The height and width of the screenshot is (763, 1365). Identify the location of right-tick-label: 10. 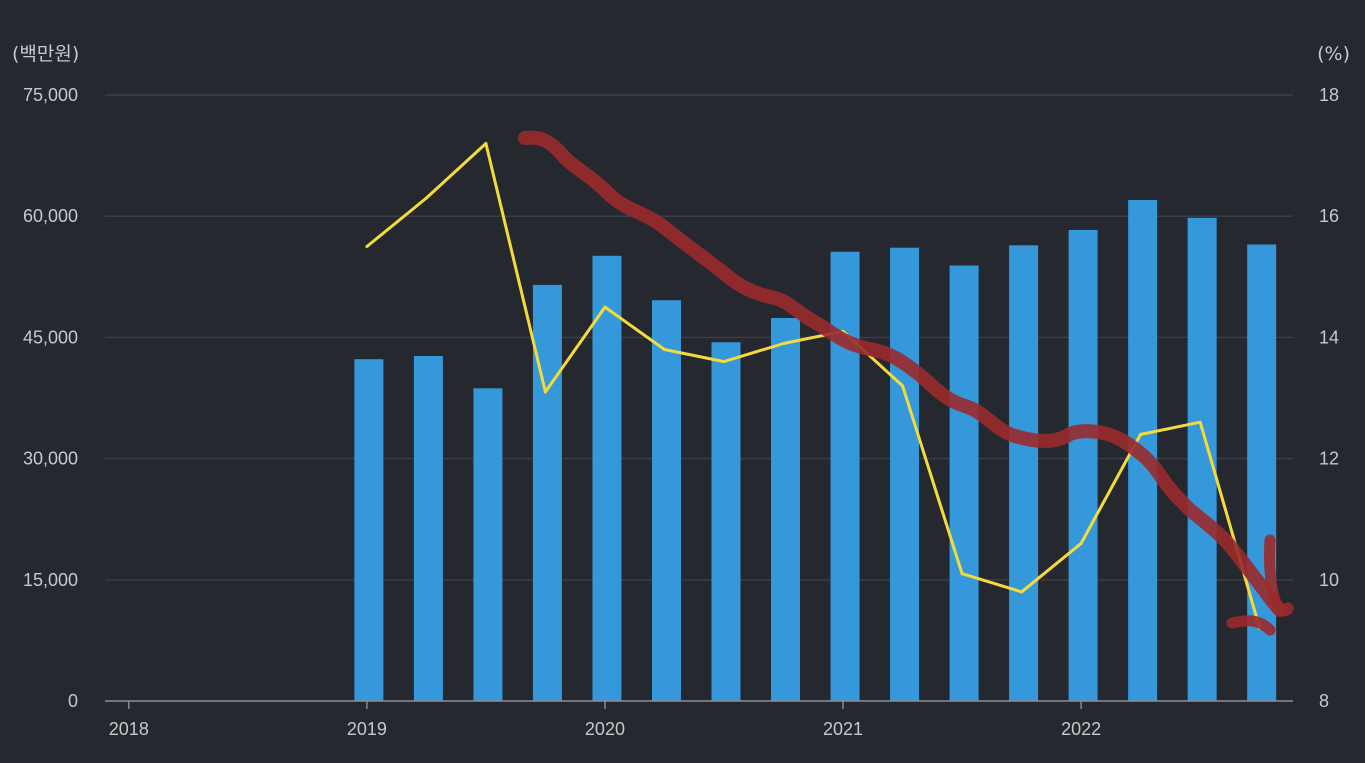
(1329, 580).